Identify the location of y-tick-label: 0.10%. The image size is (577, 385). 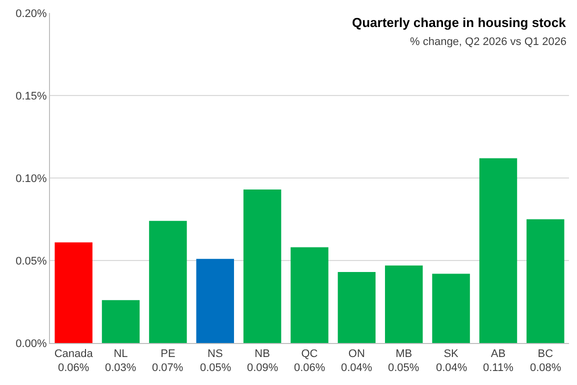
(32, 178).